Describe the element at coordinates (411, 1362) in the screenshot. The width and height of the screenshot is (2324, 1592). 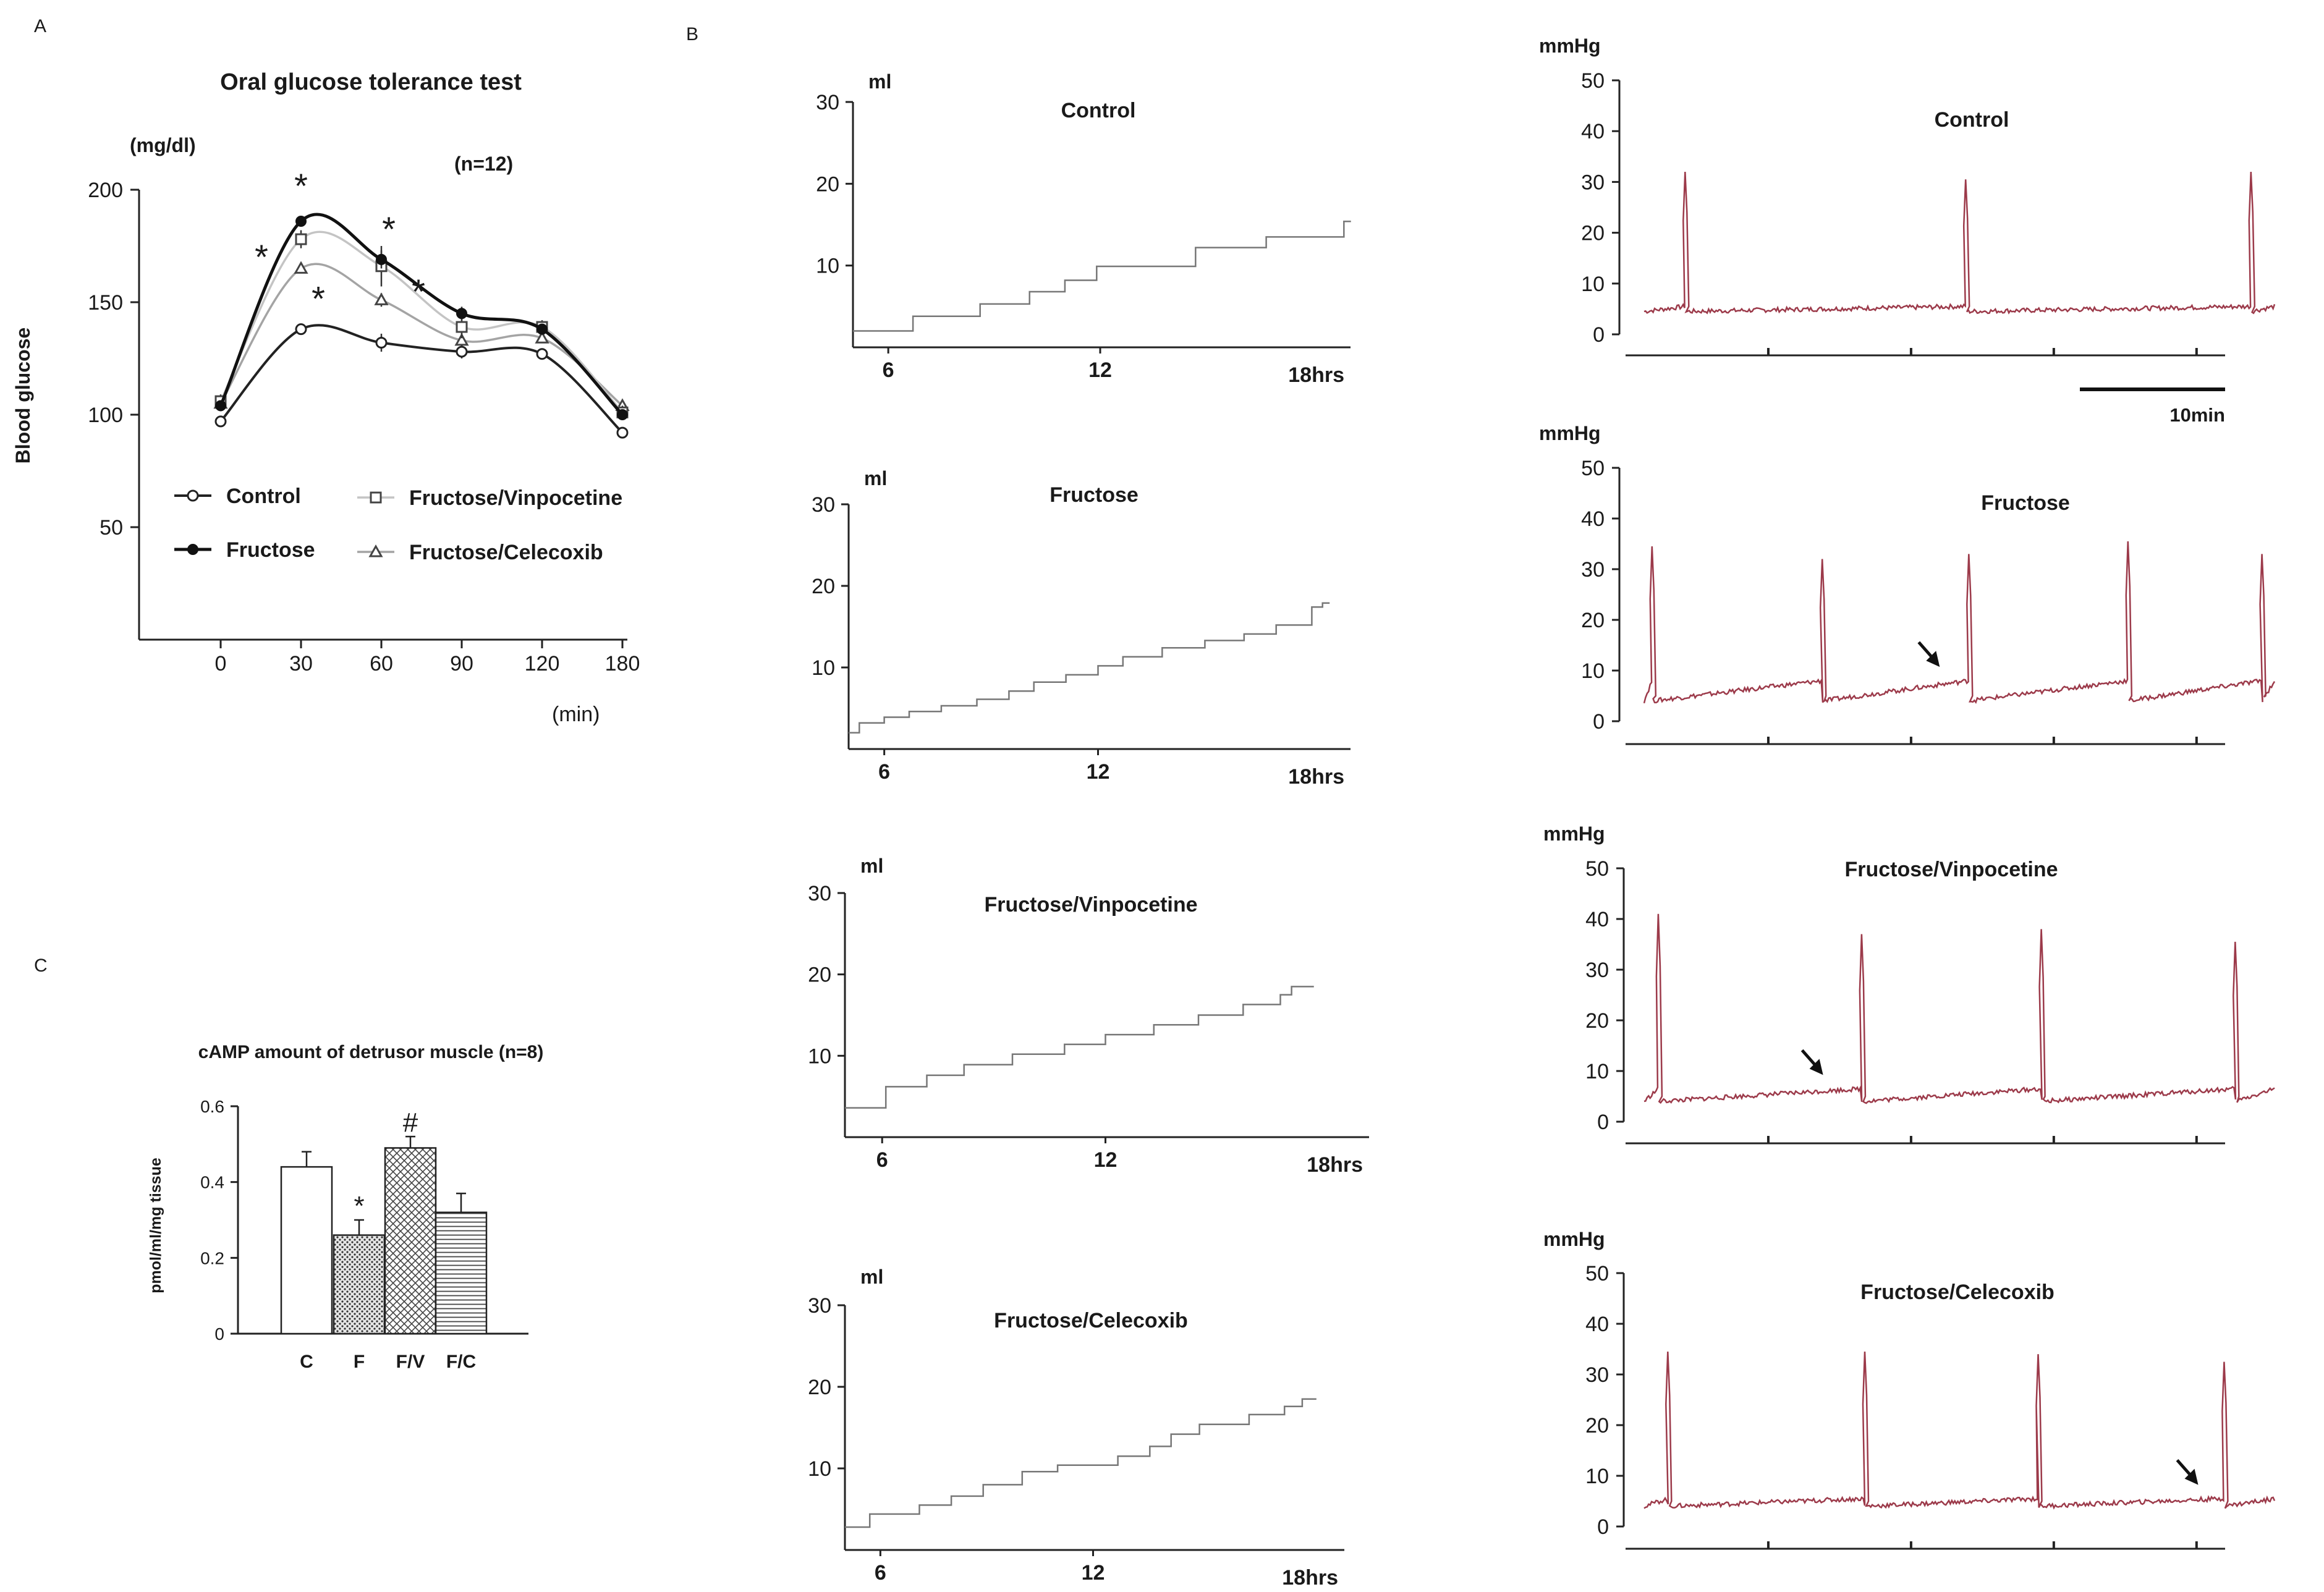
I see `camp-xtick-label: F/V` at that location.